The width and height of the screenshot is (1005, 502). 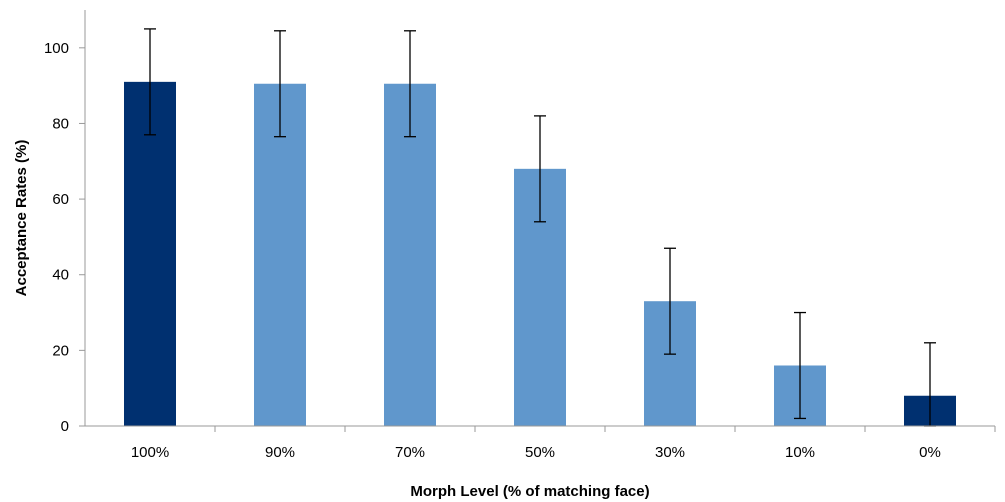 I want to click on x-tick-label: 100%, so click(x=150, y=452).